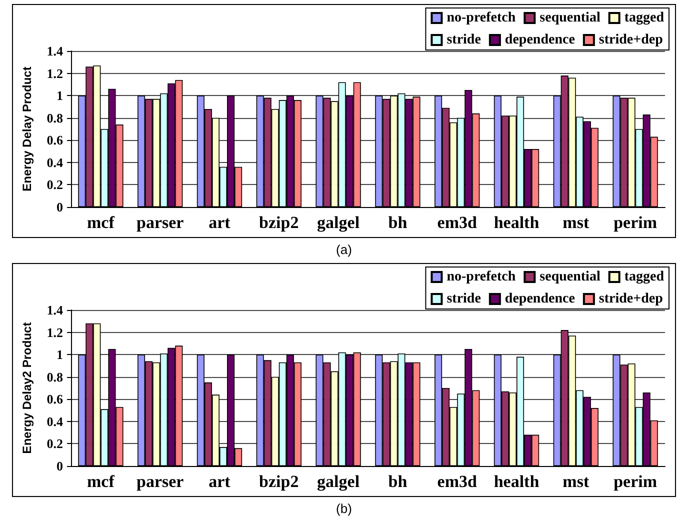 The height and width of the screenshot is (519, 688). What do you see at coordinates (27, 129) in the screenshot?
I see `y-axis-title: Energy Delay Product` at bounding box center [27, 129].